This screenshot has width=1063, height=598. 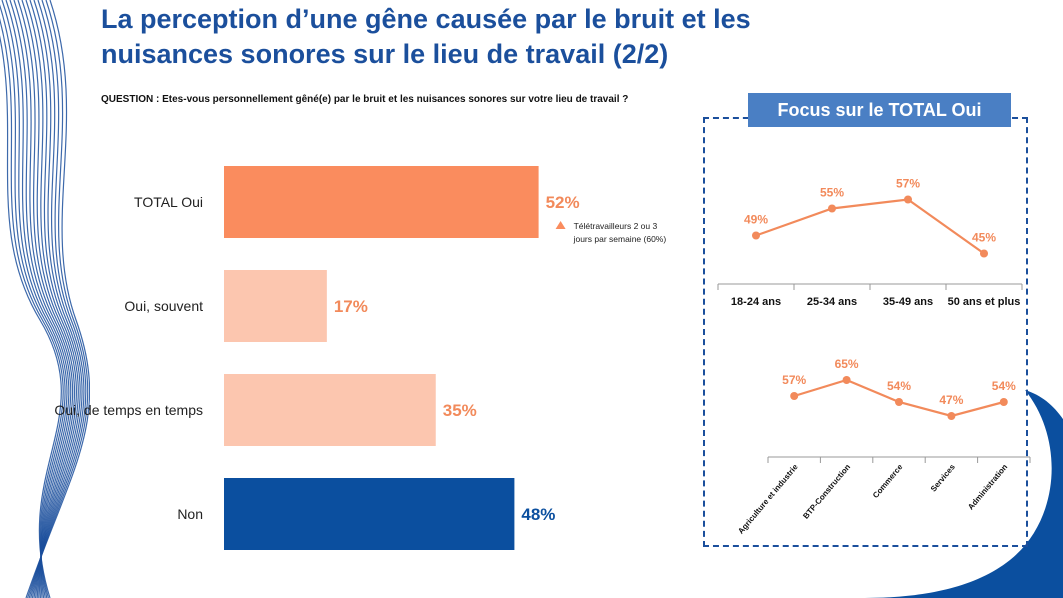 I want to click on category-label: Oui, souvent, so click(x=163, y=306).